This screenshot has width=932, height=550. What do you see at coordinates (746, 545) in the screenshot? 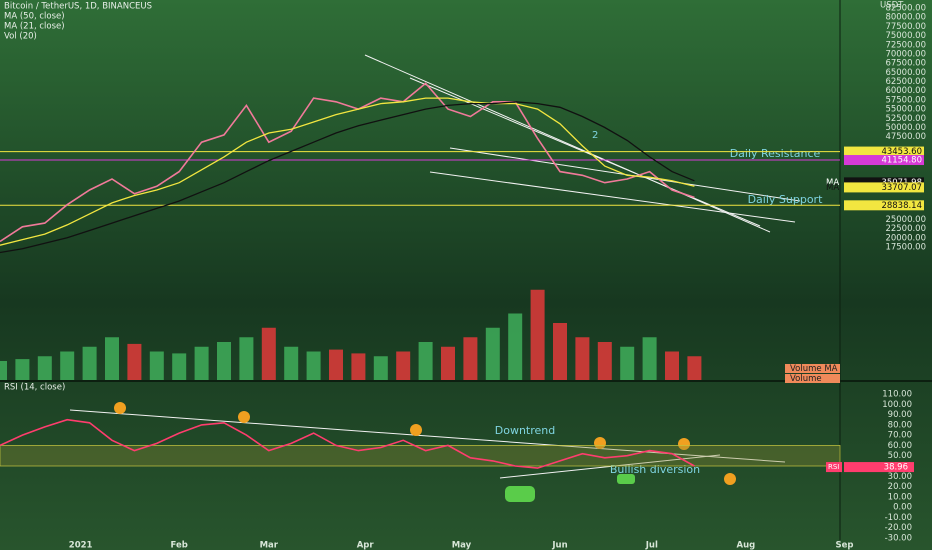
I see `x-tick-label: Aug` at bounding box center [746, 545].